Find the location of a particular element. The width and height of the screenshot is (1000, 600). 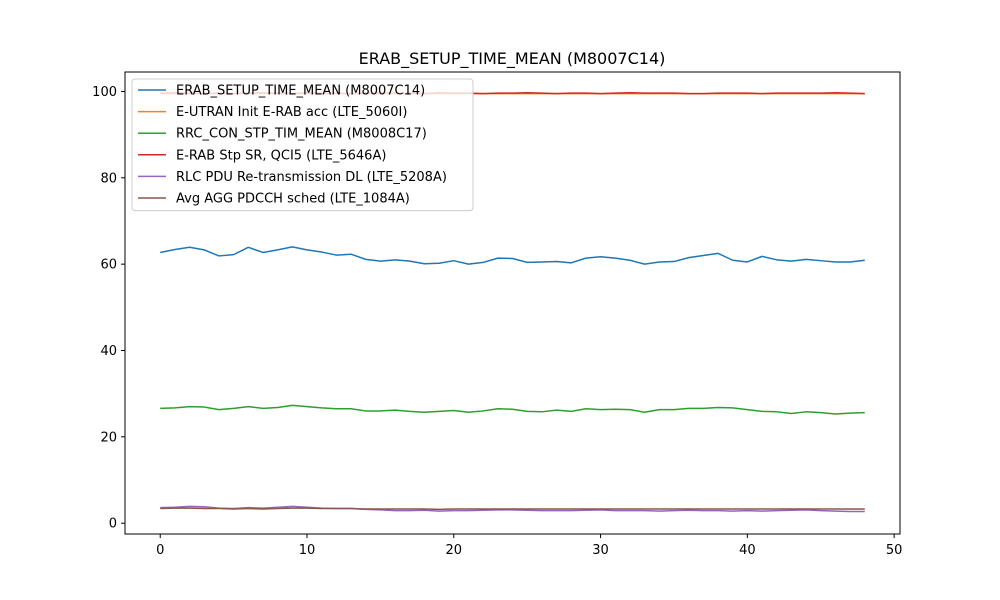

legend-box is located at coordinates (302, 145).